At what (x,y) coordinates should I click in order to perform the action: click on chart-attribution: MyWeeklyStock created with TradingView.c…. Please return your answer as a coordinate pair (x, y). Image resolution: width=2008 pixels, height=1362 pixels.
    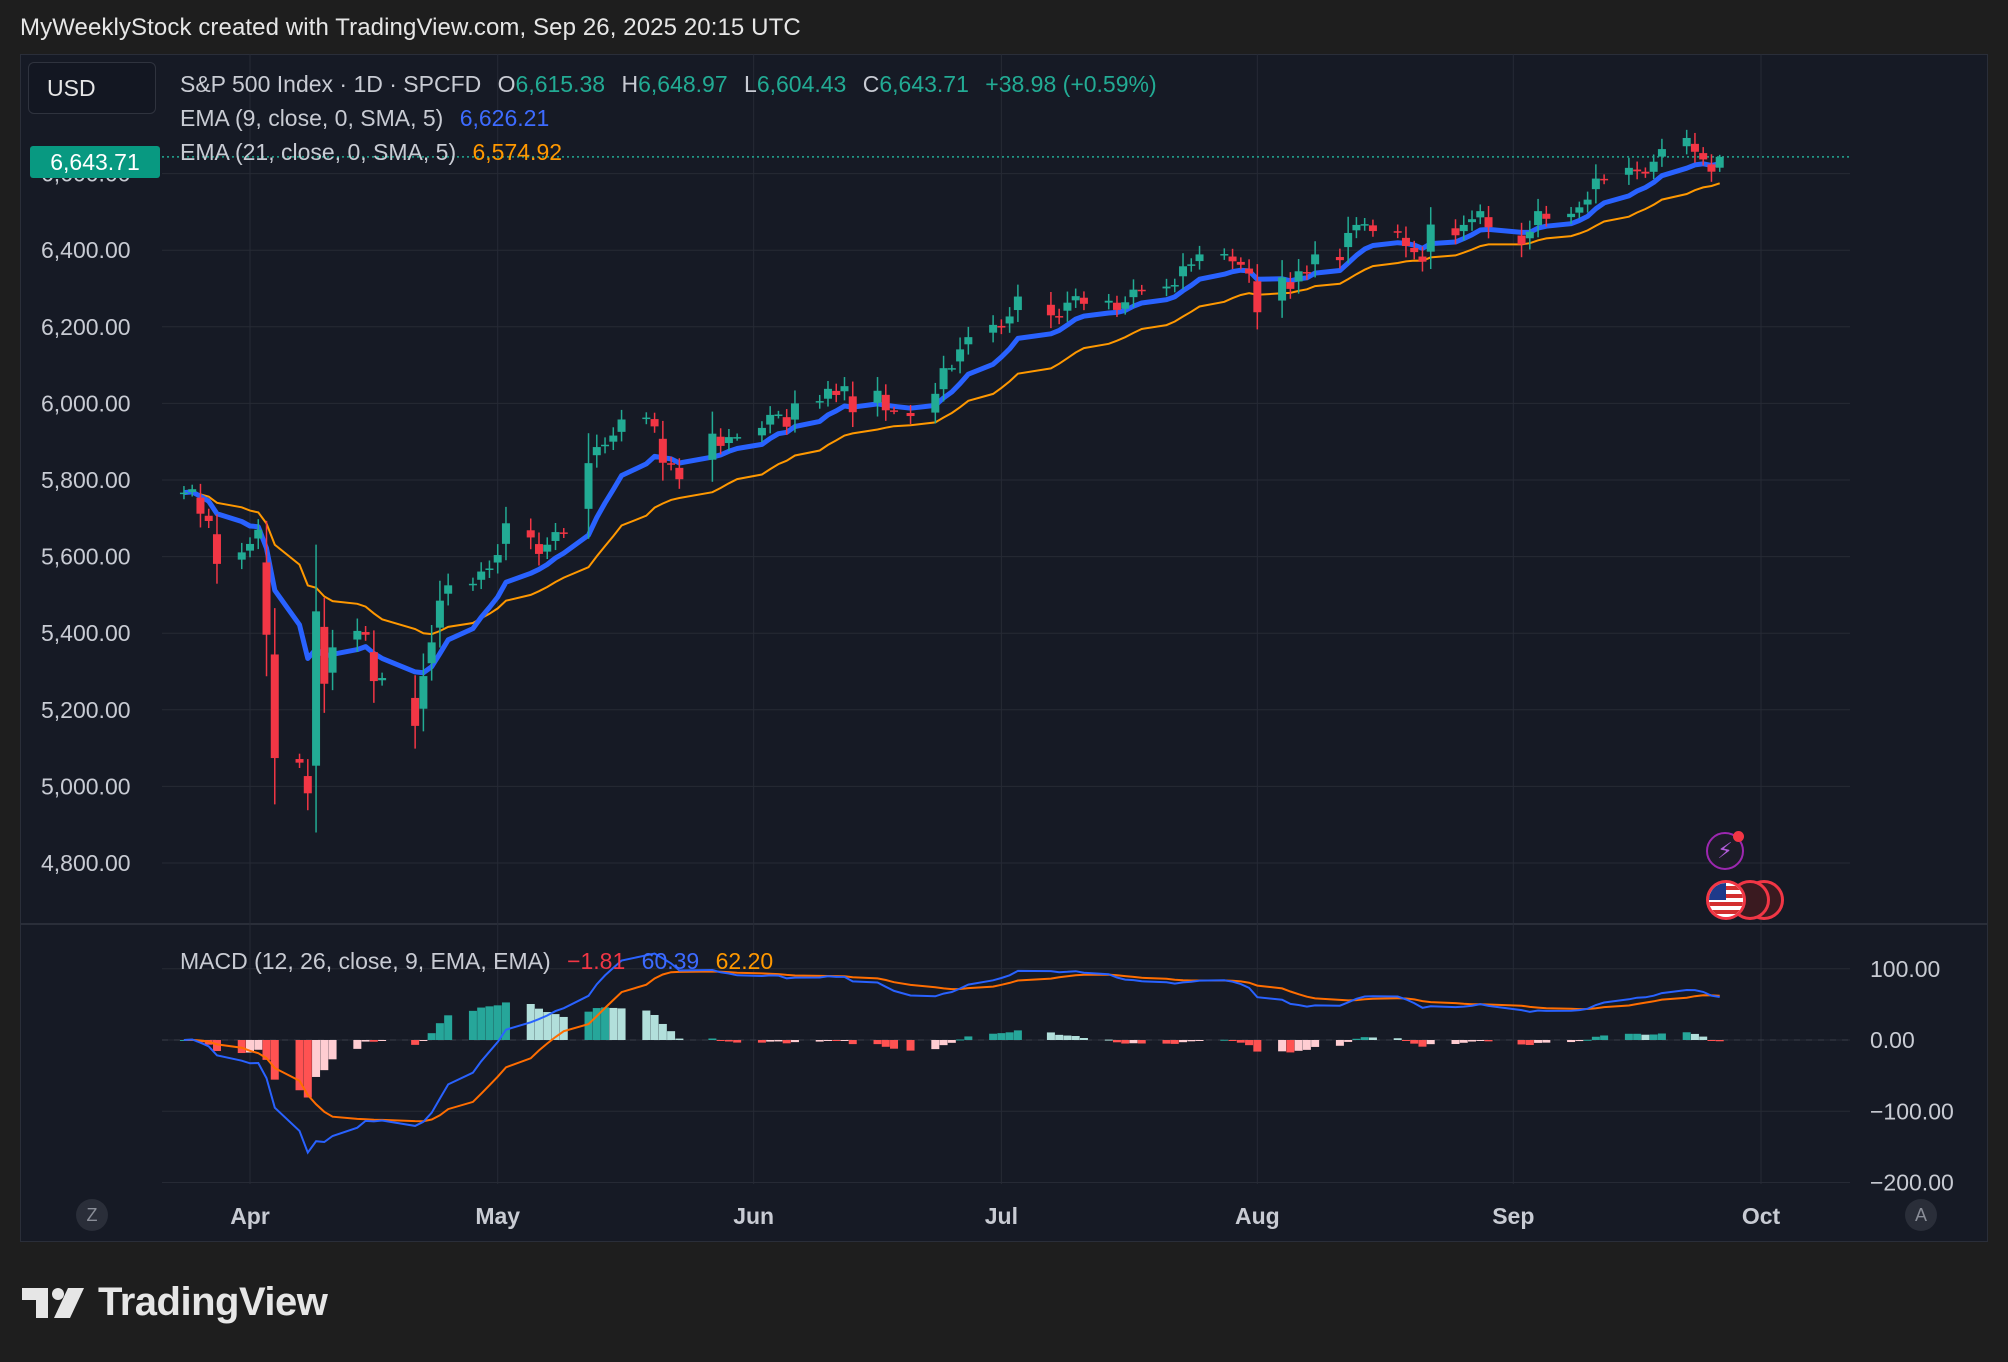
    Looking at the image, I should click on (410, 27).